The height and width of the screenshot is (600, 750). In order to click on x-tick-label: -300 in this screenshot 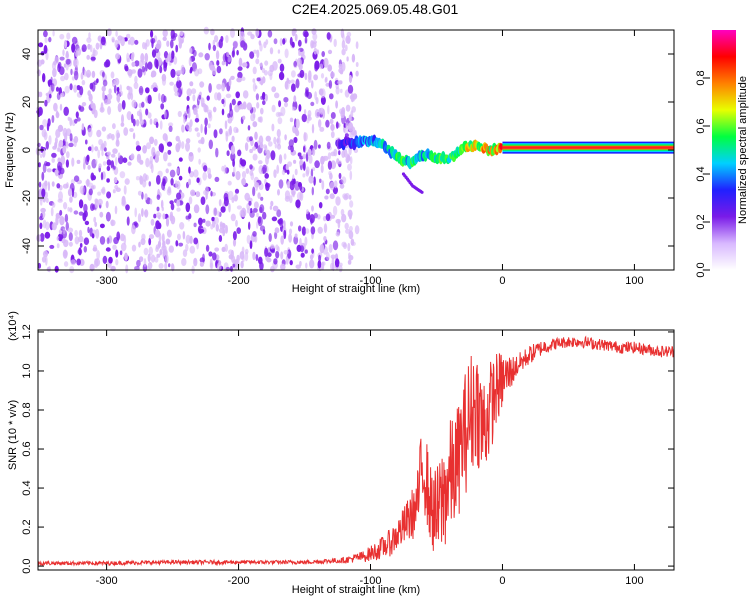, I will do `click(107, 581)`.